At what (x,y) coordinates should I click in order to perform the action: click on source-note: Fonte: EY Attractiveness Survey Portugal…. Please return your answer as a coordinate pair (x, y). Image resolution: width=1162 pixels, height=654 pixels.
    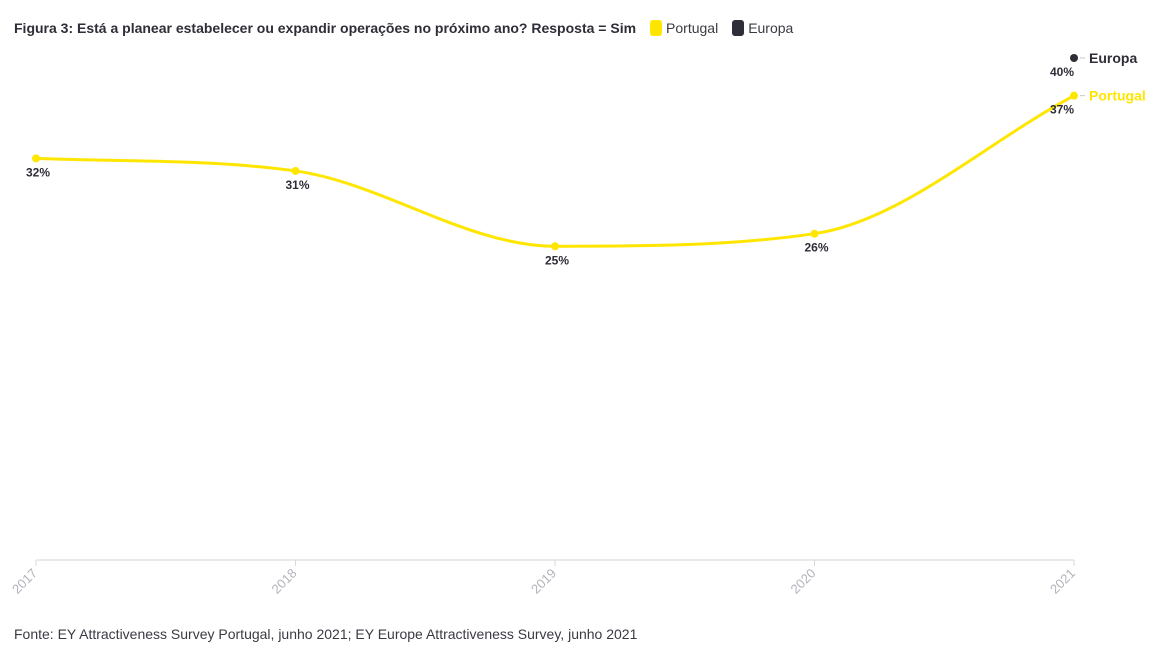
    Looking at the image, I should click on (326, 634).